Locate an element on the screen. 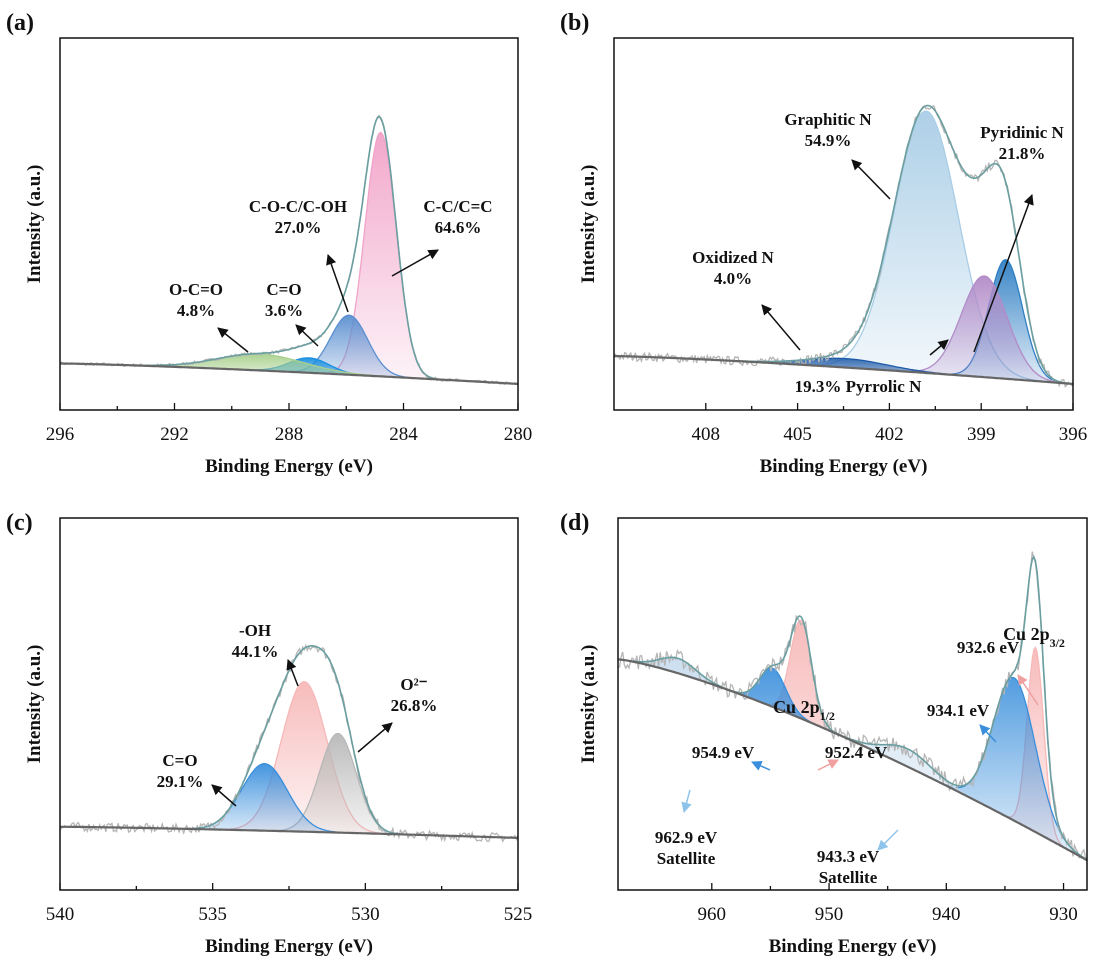 The width and height of the screenshot is (1094, 958). x-tick-label: 540 is located at coordinates (60, 914).